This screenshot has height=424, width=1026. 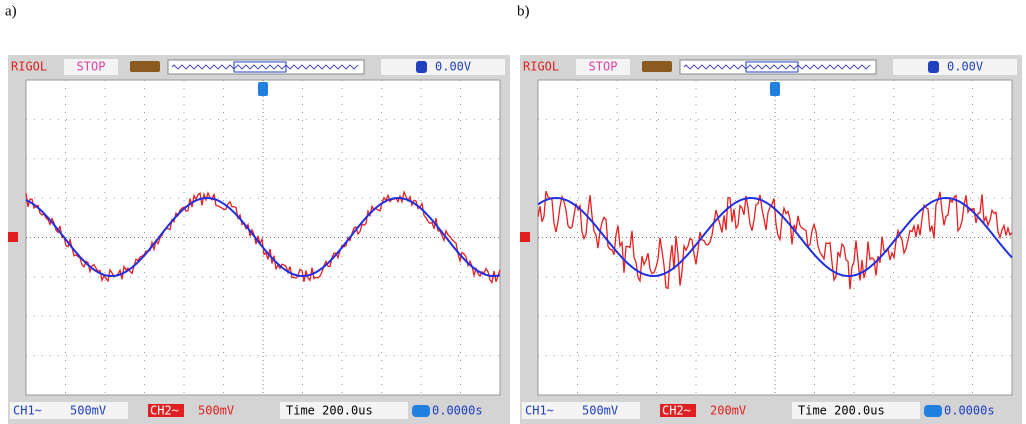 I want to click on ch2-trace, so click(x=775, y=240).